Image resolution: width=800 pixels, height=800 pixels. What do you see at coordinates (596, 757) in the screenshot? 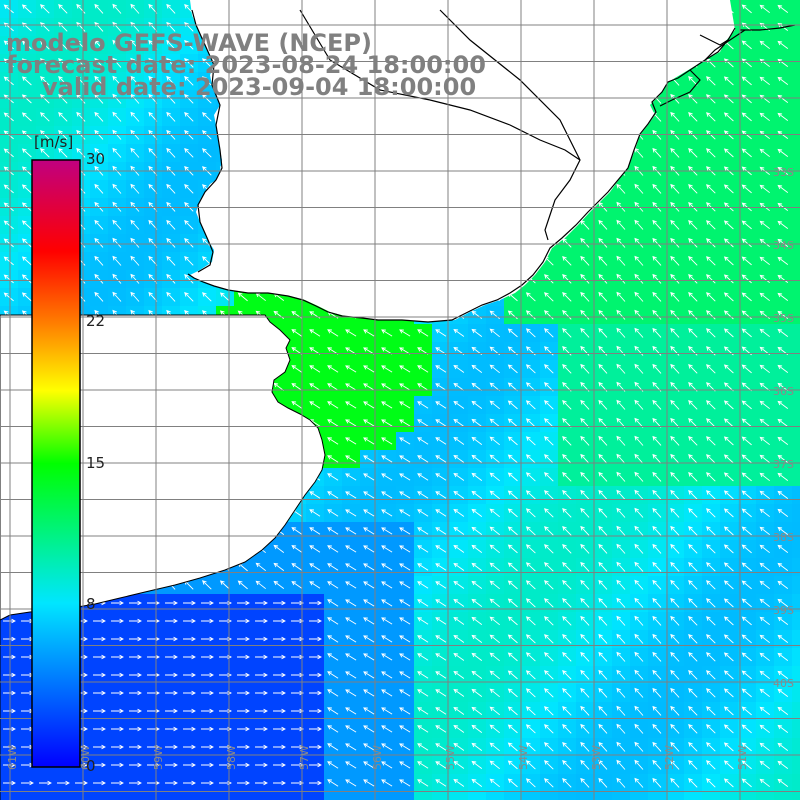
I see `lon-label: 53W` at bounding box center [596, 757].